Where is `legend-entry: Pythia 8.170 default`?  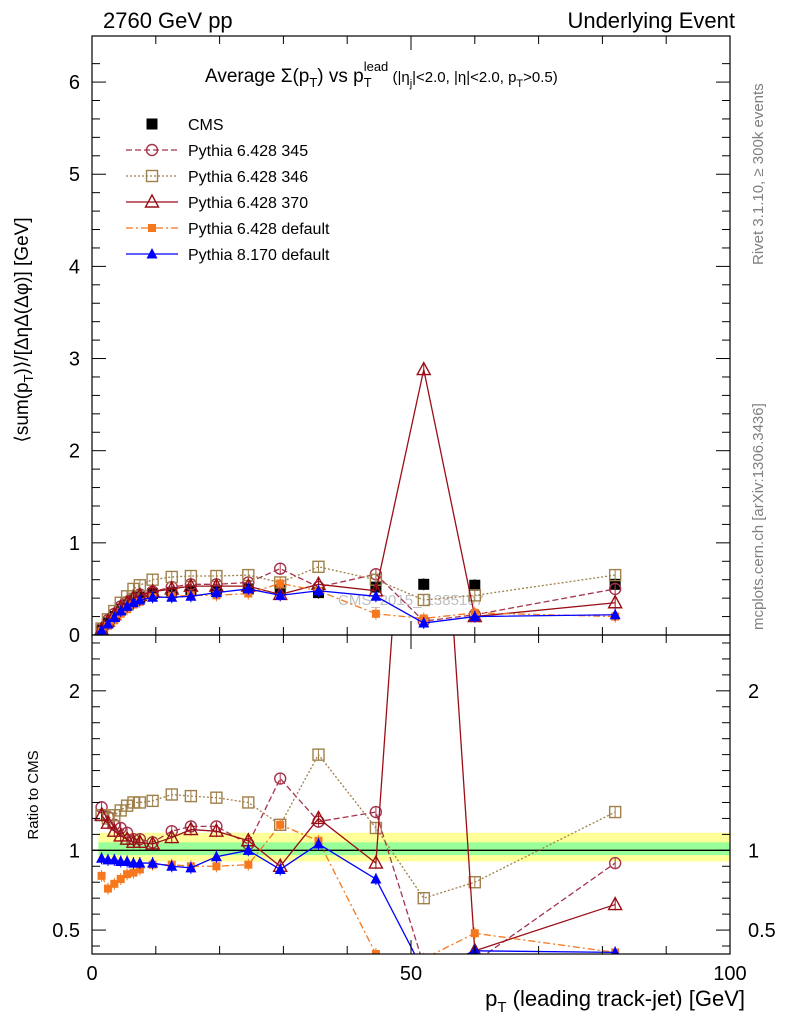
legend-entry: Pythia 8.170 default is located at coordinates (228, 255).